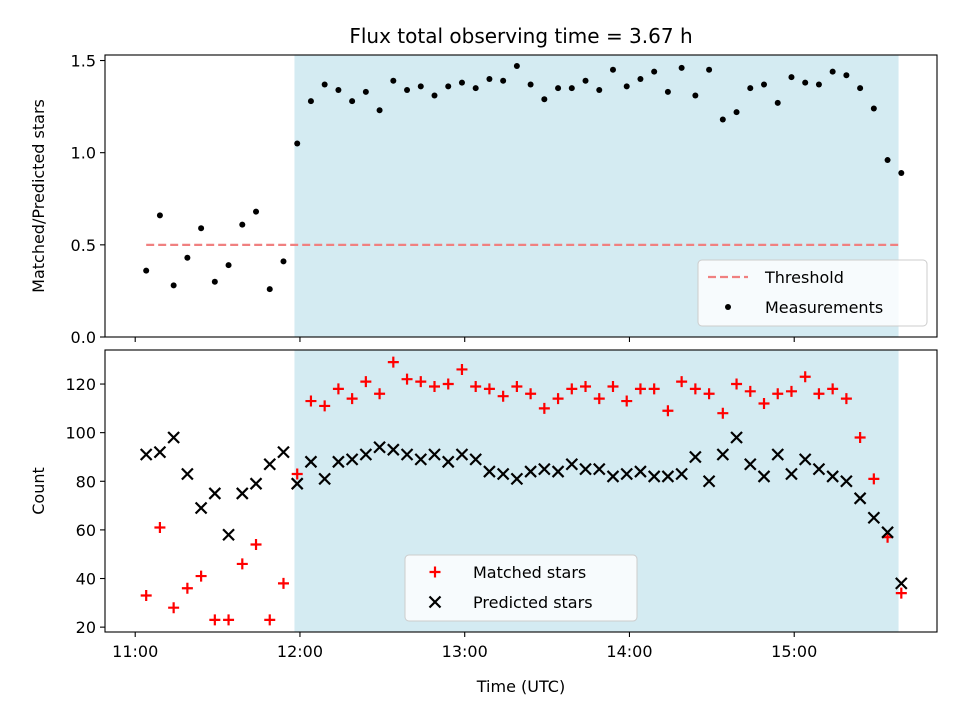 The height and width of the screenshot is (720, 960). What do you see at coordinates (824, 307) in the screenshot?
I see `legend-label: Measurements` at bounding box center [824, 307].